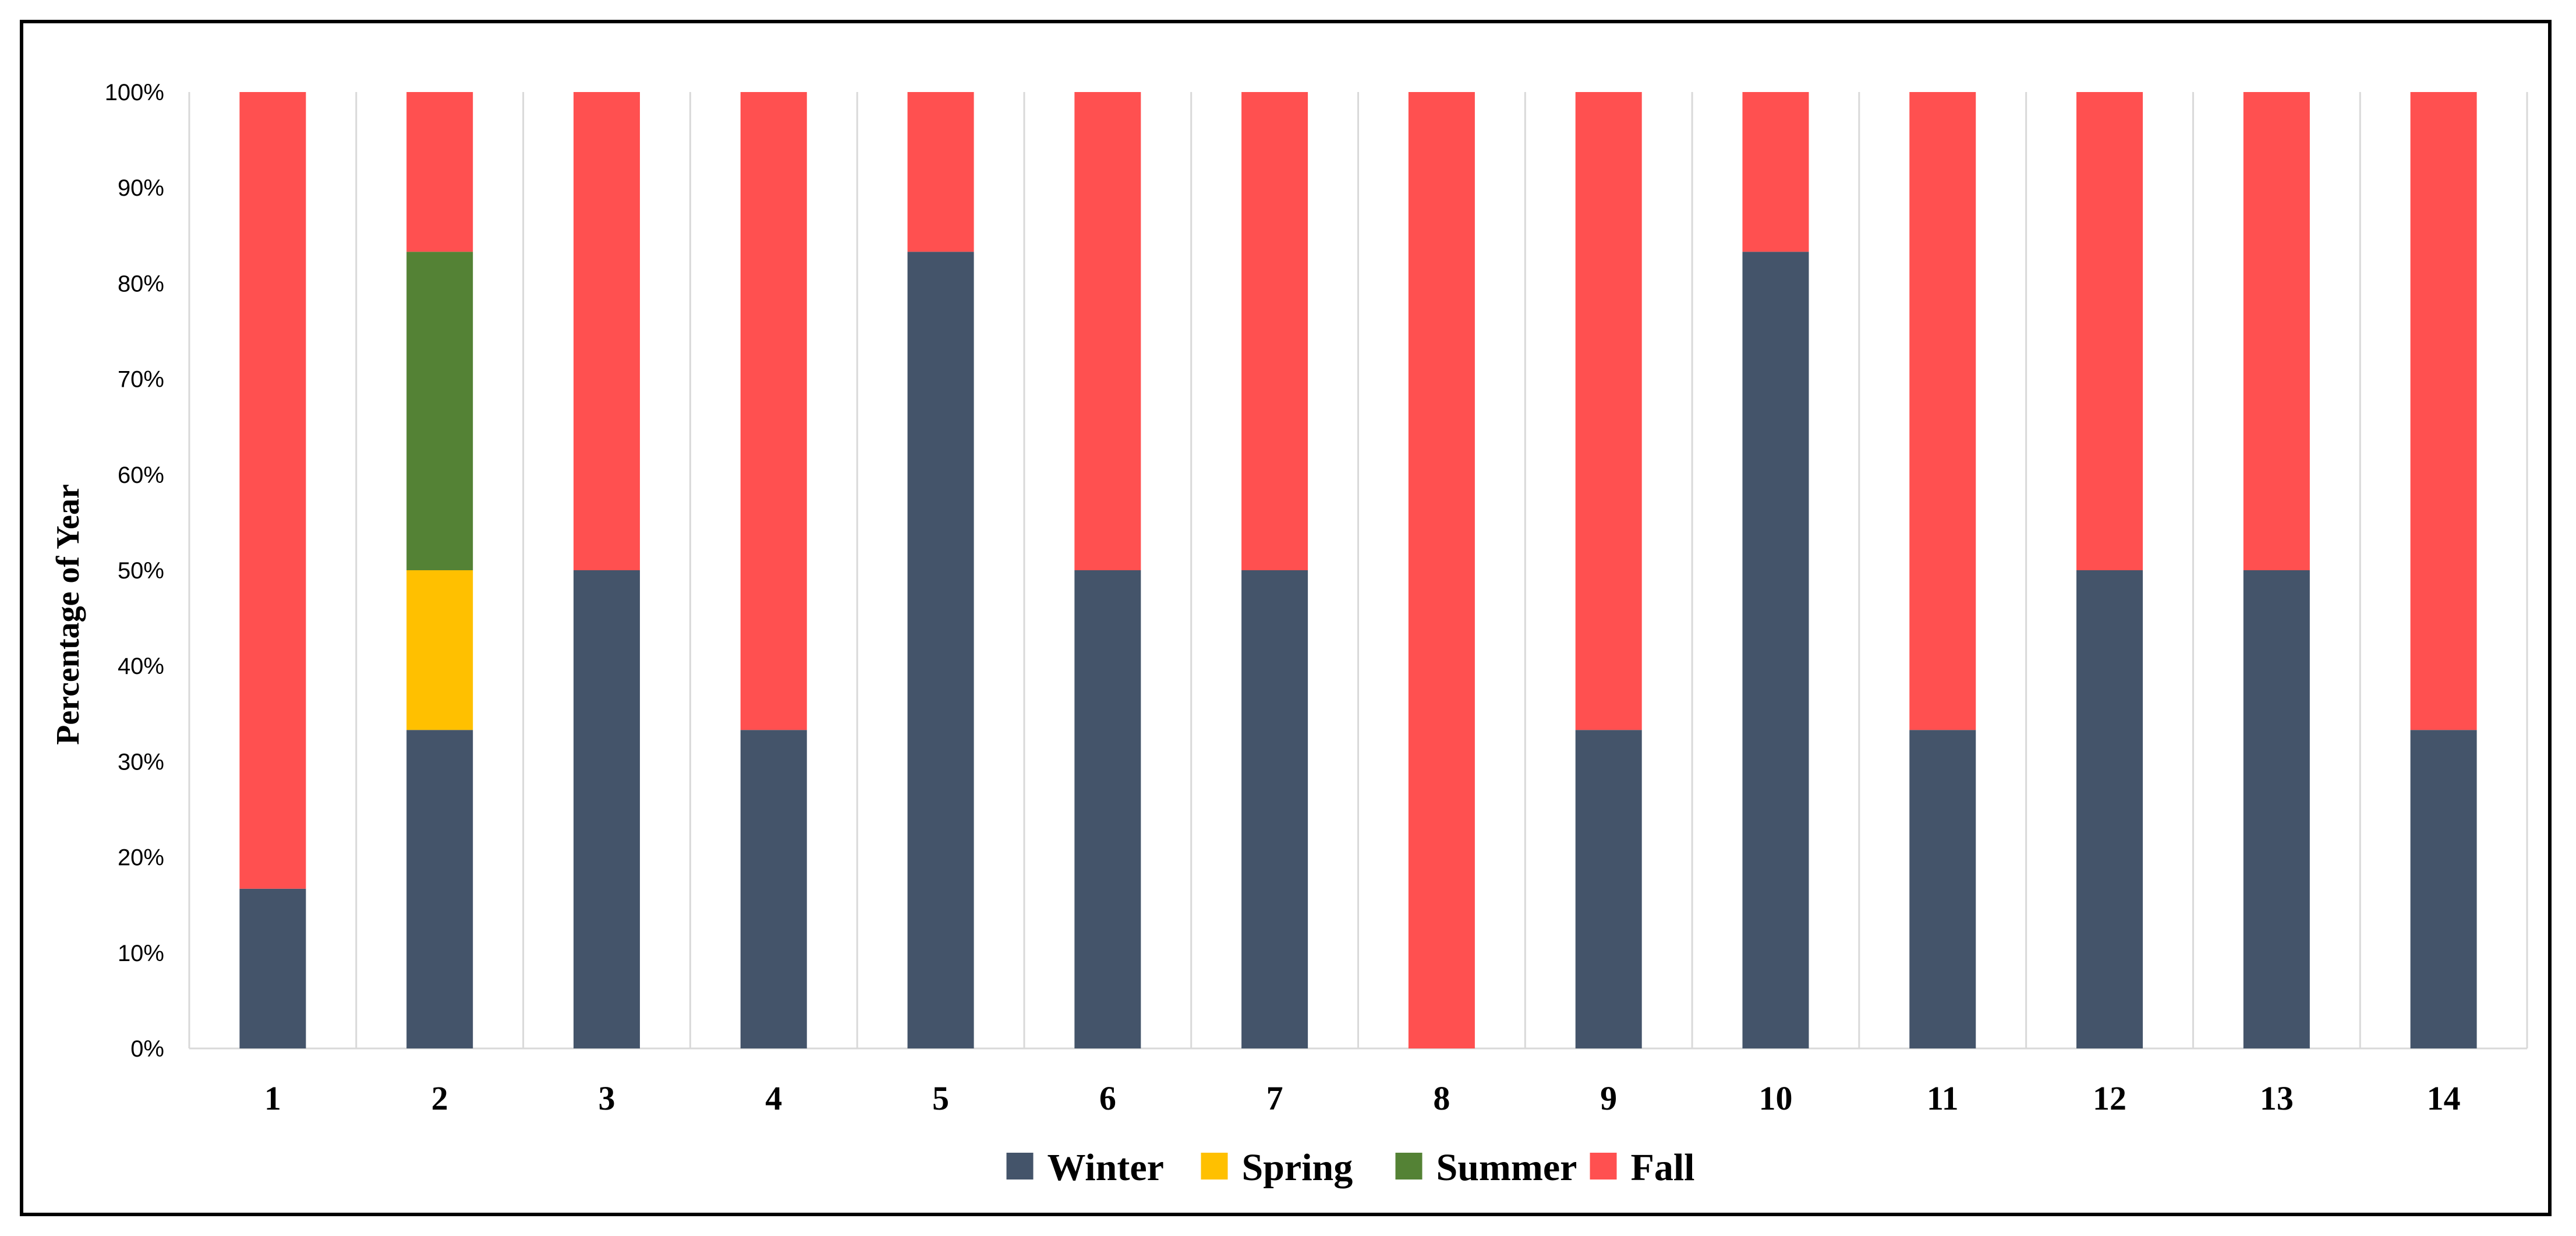 The width and height of the screenshot is (2576, 1236). What do you see at coordinates (773, 1098) in the screenshot?
I see `x-tick-label: 4` at bounding box center [773, 1098].